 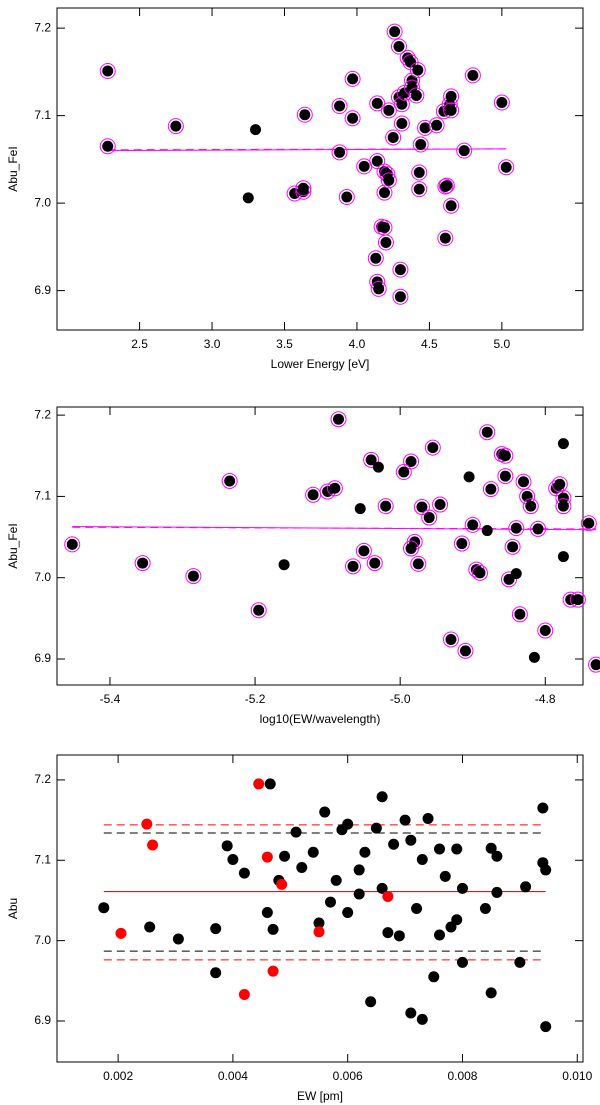 I want to click on x-tick-label: 4.5, so click(x=429, y=344).